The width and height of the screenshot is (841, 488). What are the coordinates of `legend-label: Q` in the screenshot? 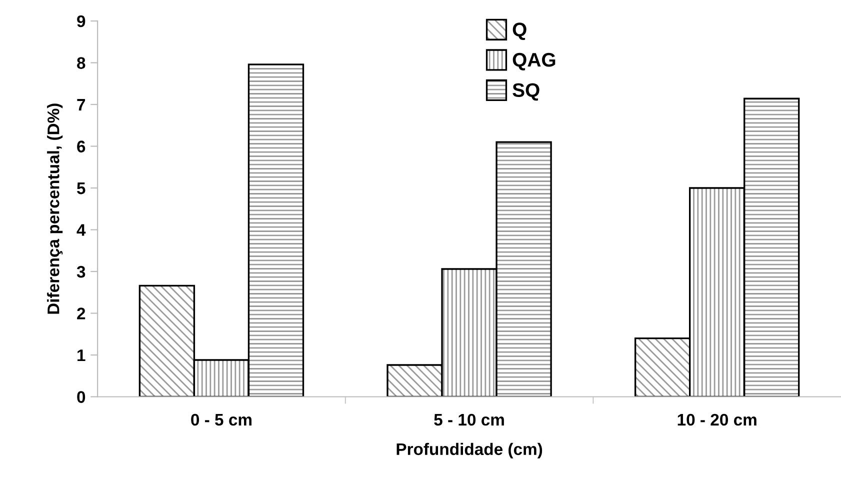 It's located at (519, 31).